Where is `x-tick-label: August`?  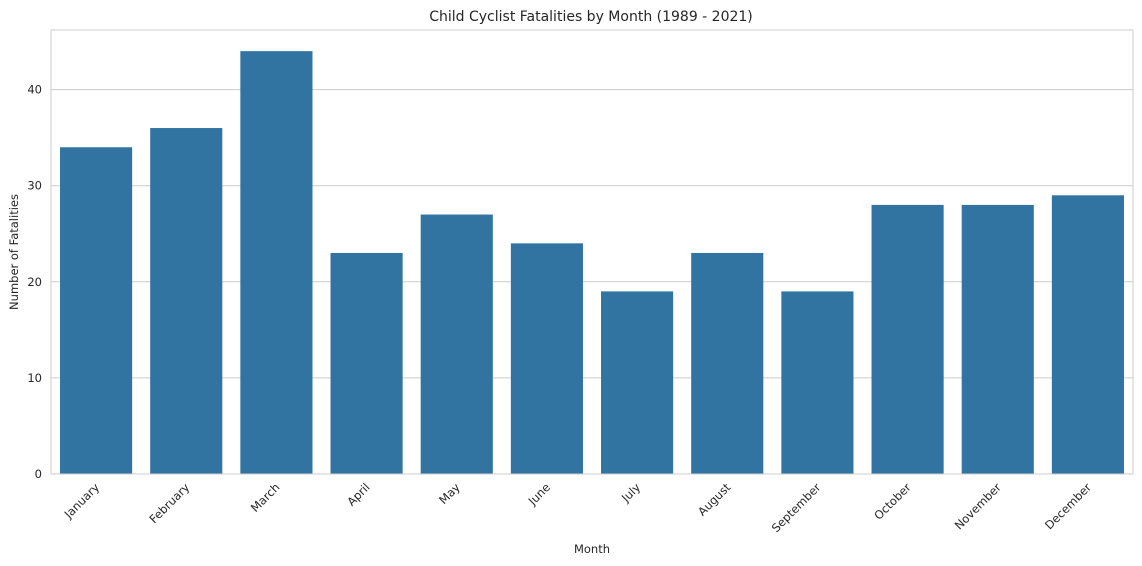 x-tick-label: August is located at coordinates (714, 499).